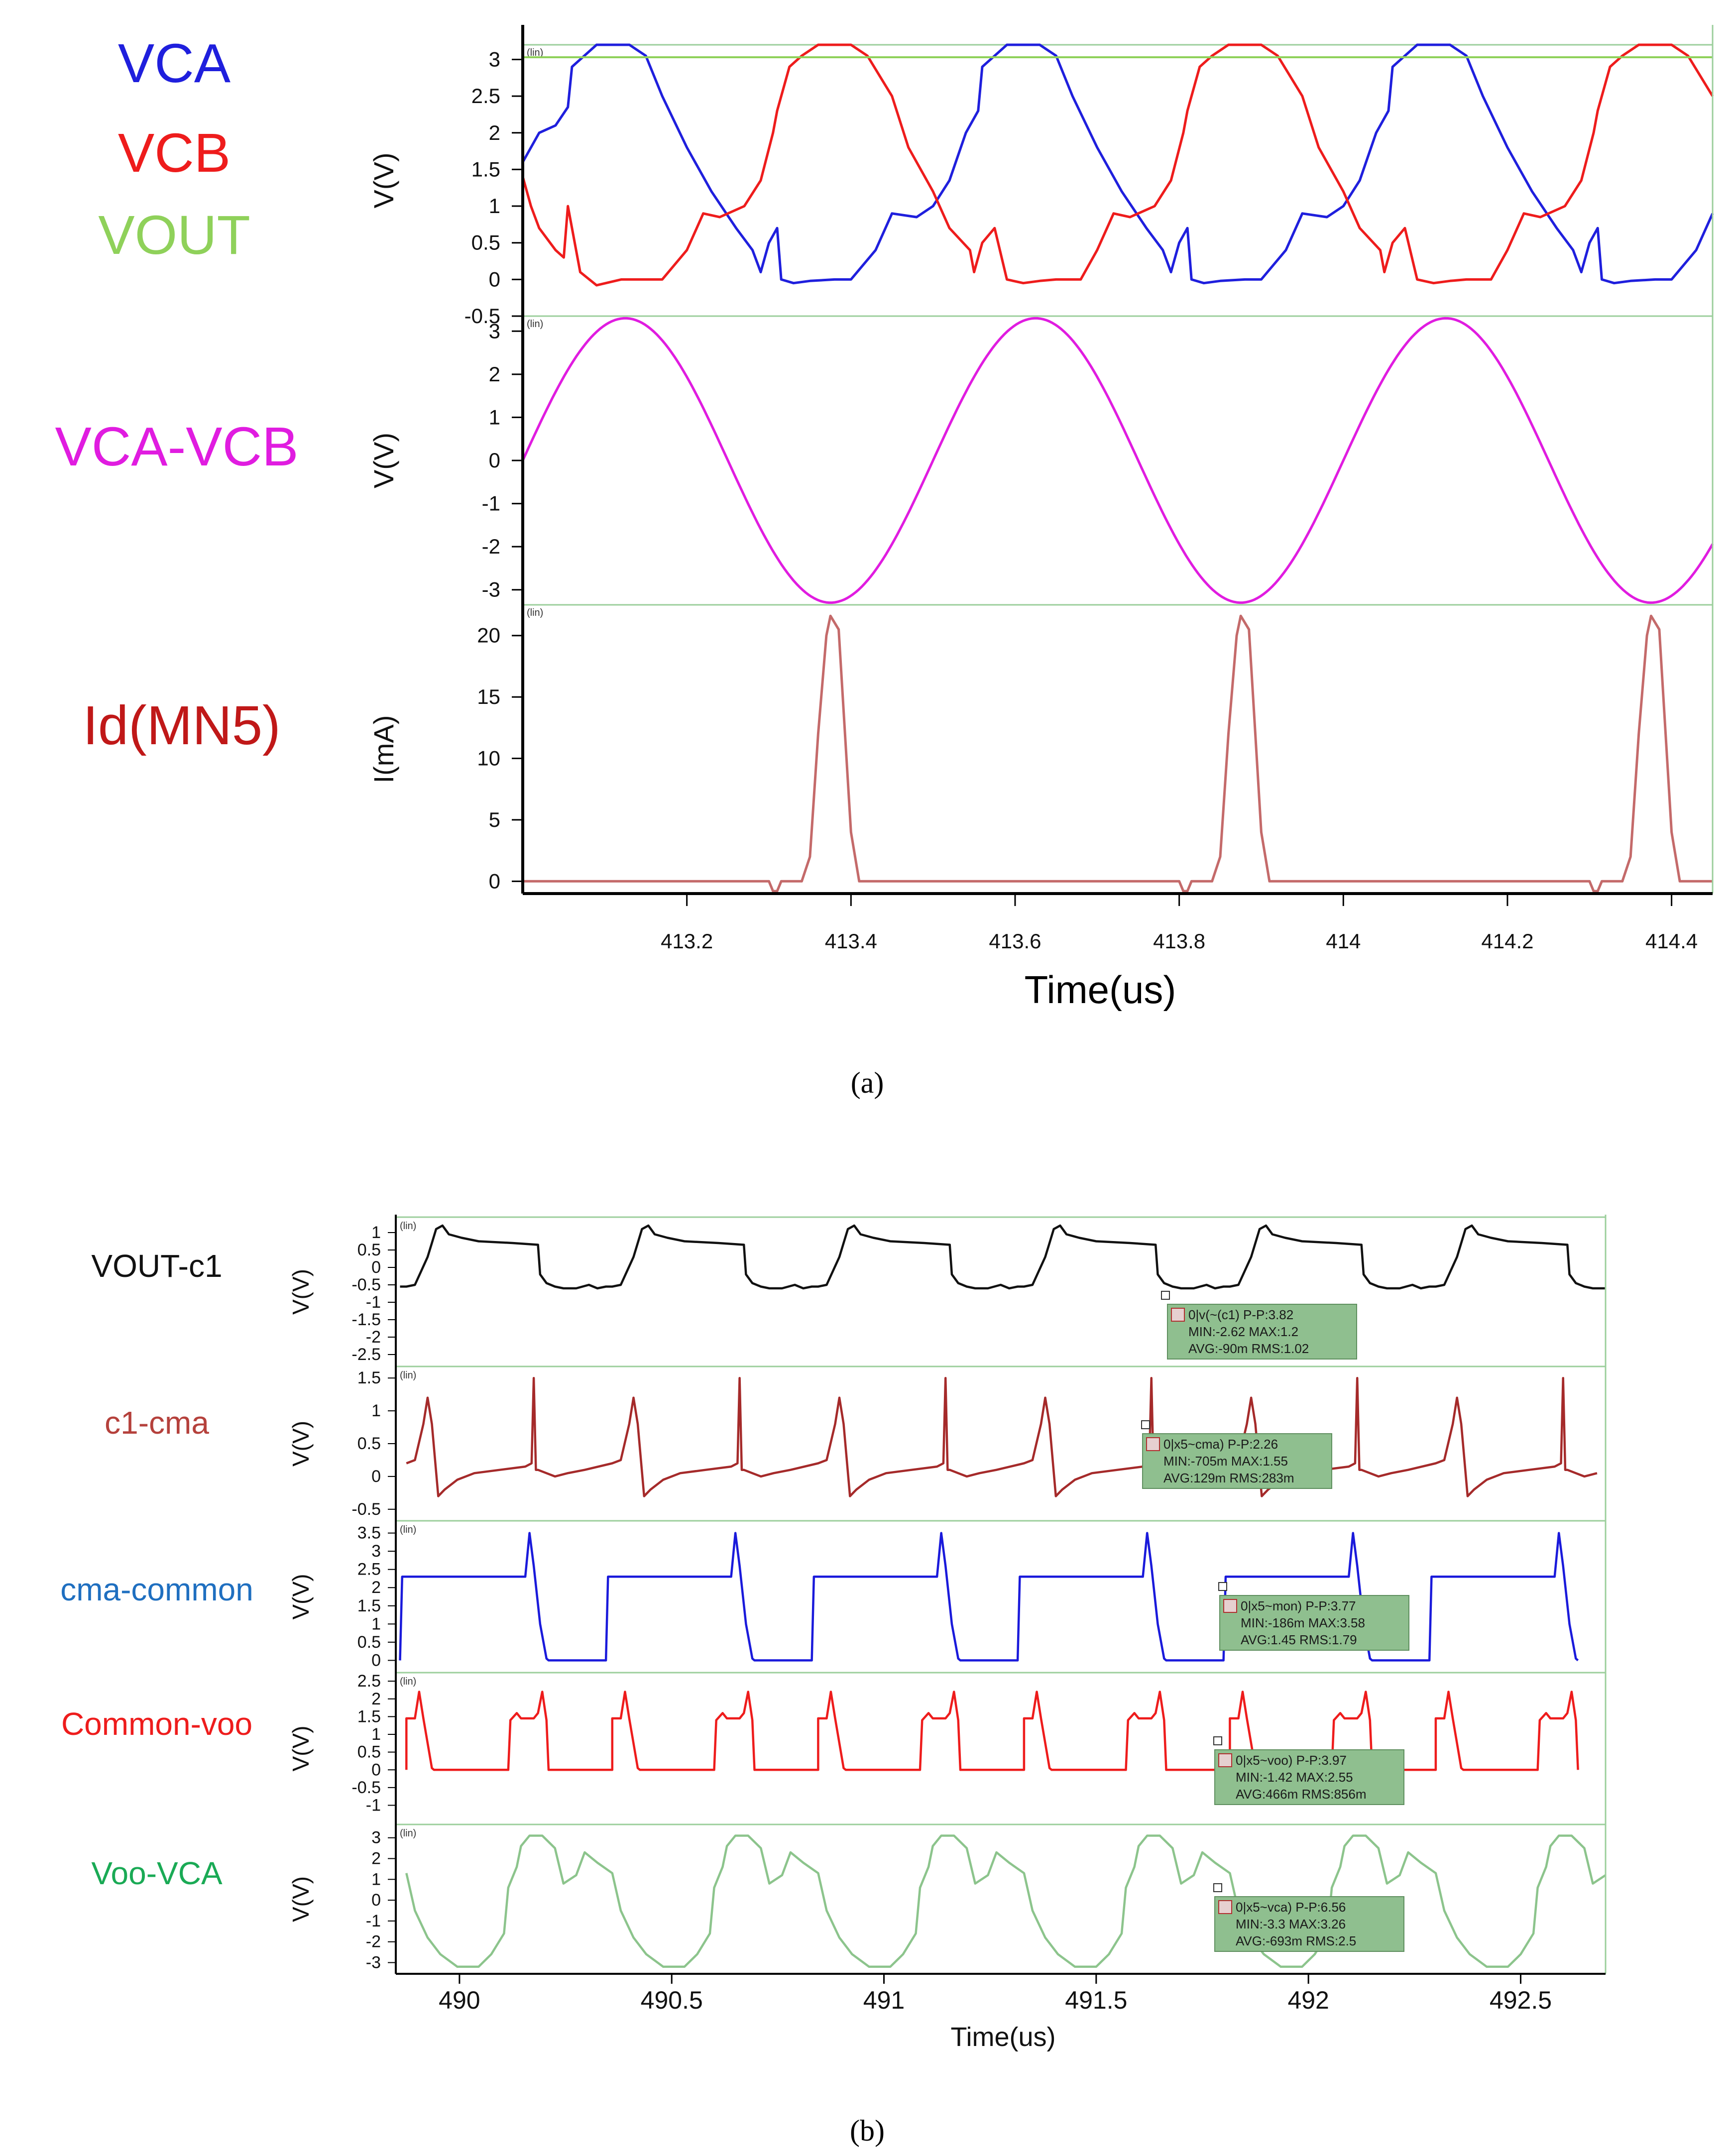 Image resolution: width=1735 pixels, height=2156 pixels. Describe the element at coordinates (1291, 1907) in the screenshot. I see `measure-line-1: 0|x5~vca) P-P:6.56` at that location.